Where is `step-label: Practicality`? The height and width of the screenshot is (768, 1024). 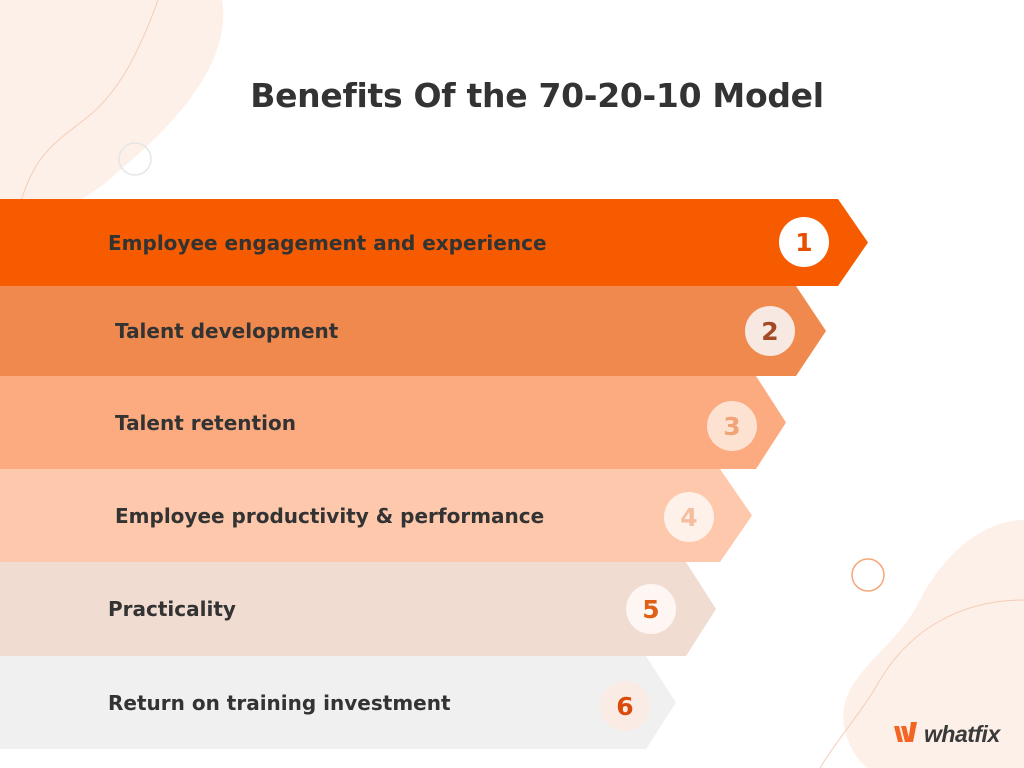 step-label: Practicality is located at coordinates (172, 609).